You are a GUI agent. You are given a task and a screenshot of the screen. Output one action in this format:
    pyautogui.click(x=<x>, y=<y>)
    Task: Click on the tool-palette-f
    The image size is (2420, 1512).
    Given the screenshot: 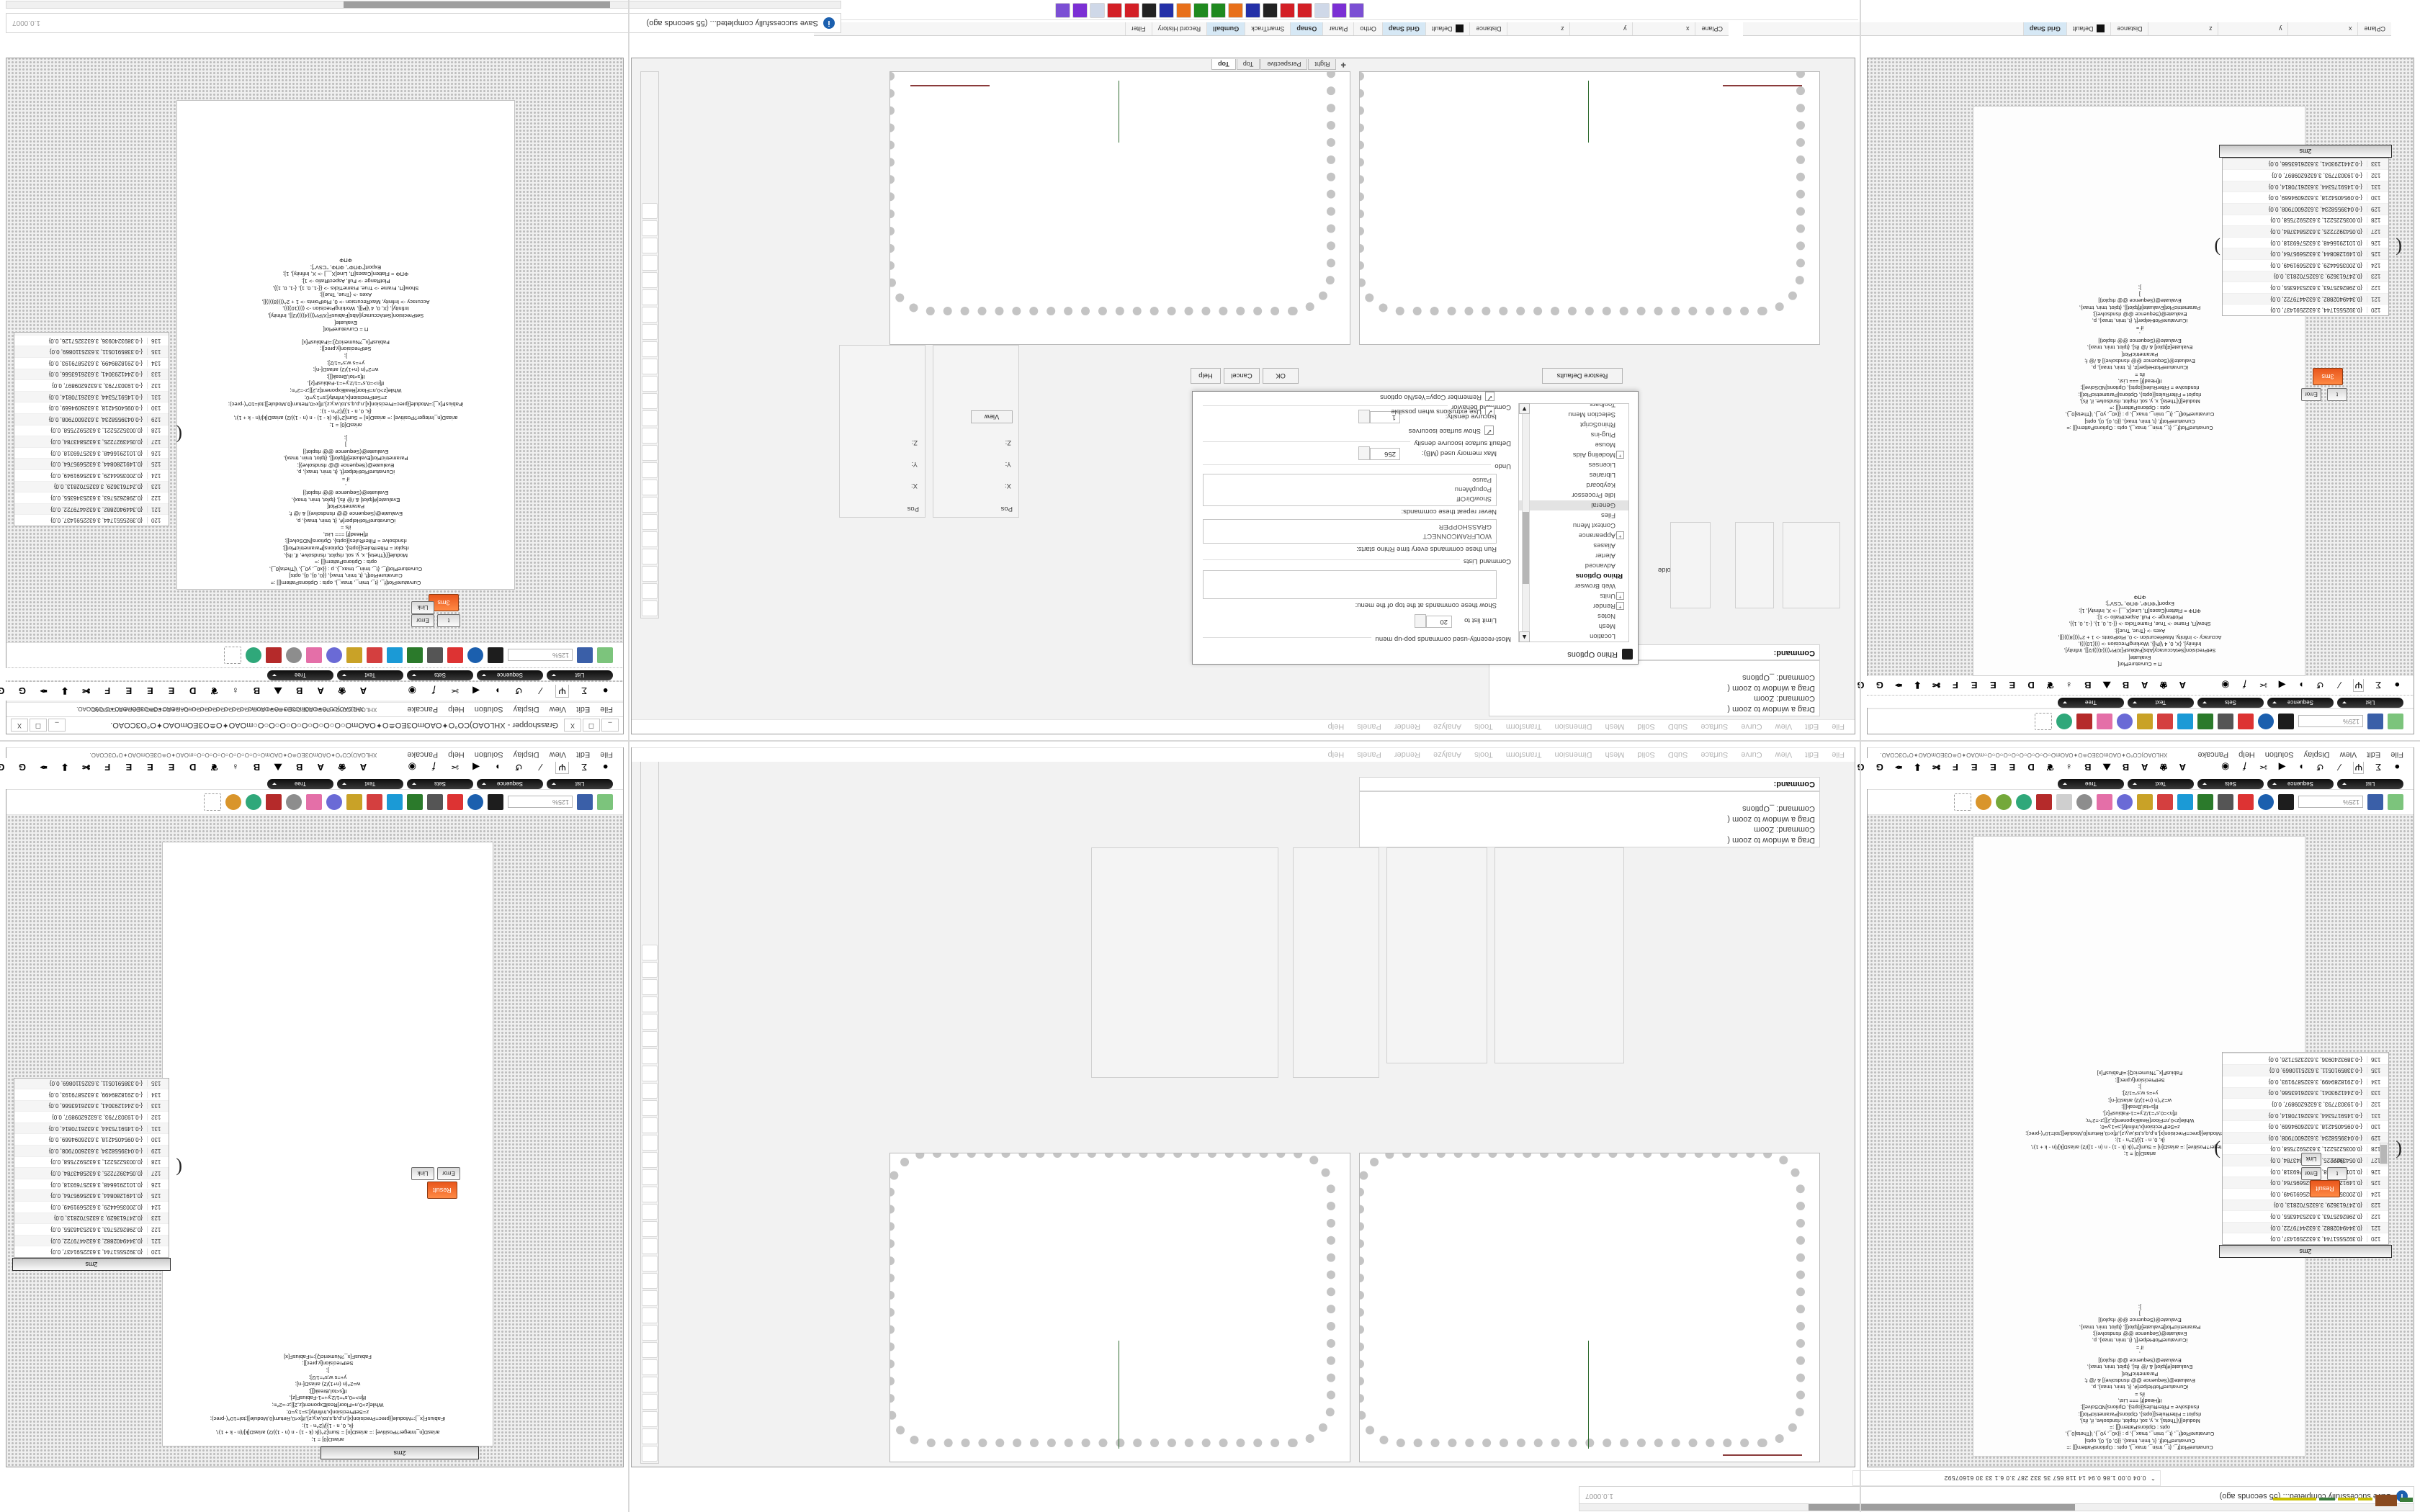 What is the action you would take?
    pyautogui.click(x=1754, y=565)
    